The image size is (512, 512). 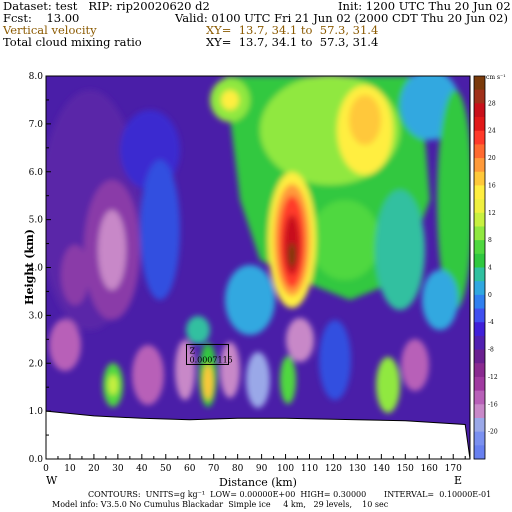 I want to click on colorbar-label: -16, so click(x=493, y=404).